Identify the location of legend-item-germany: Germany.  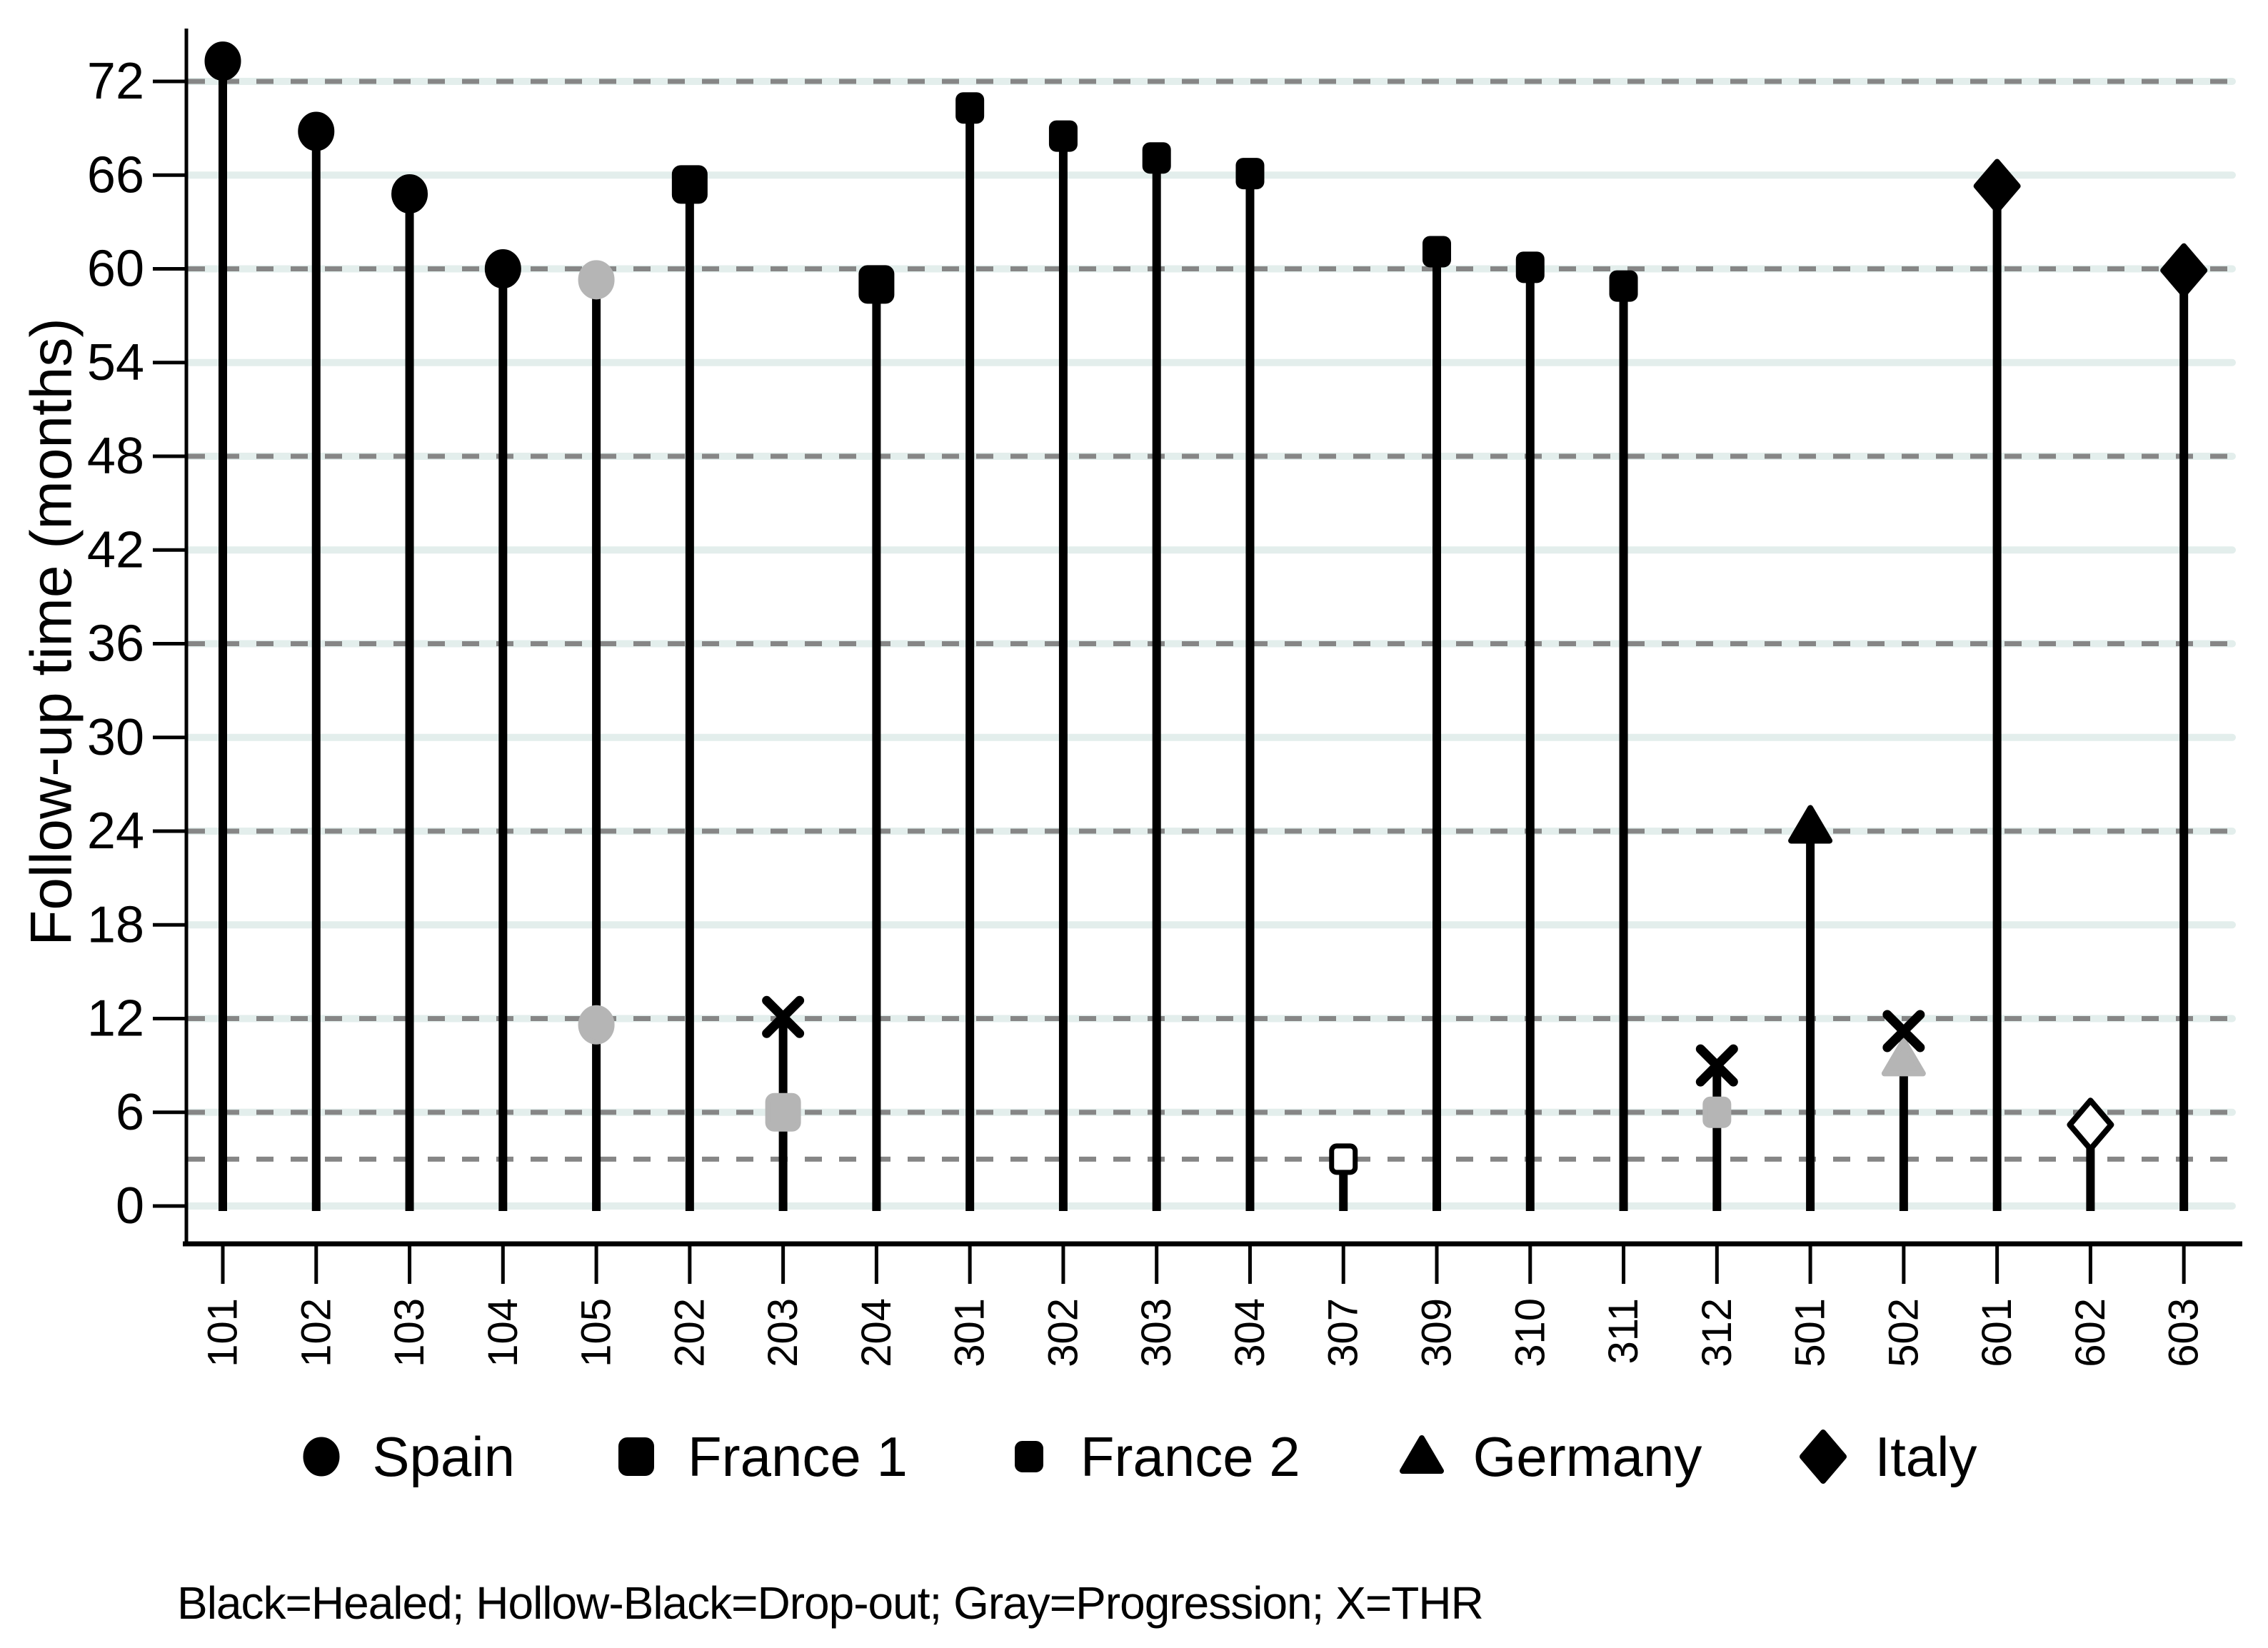
(1547, 1457).